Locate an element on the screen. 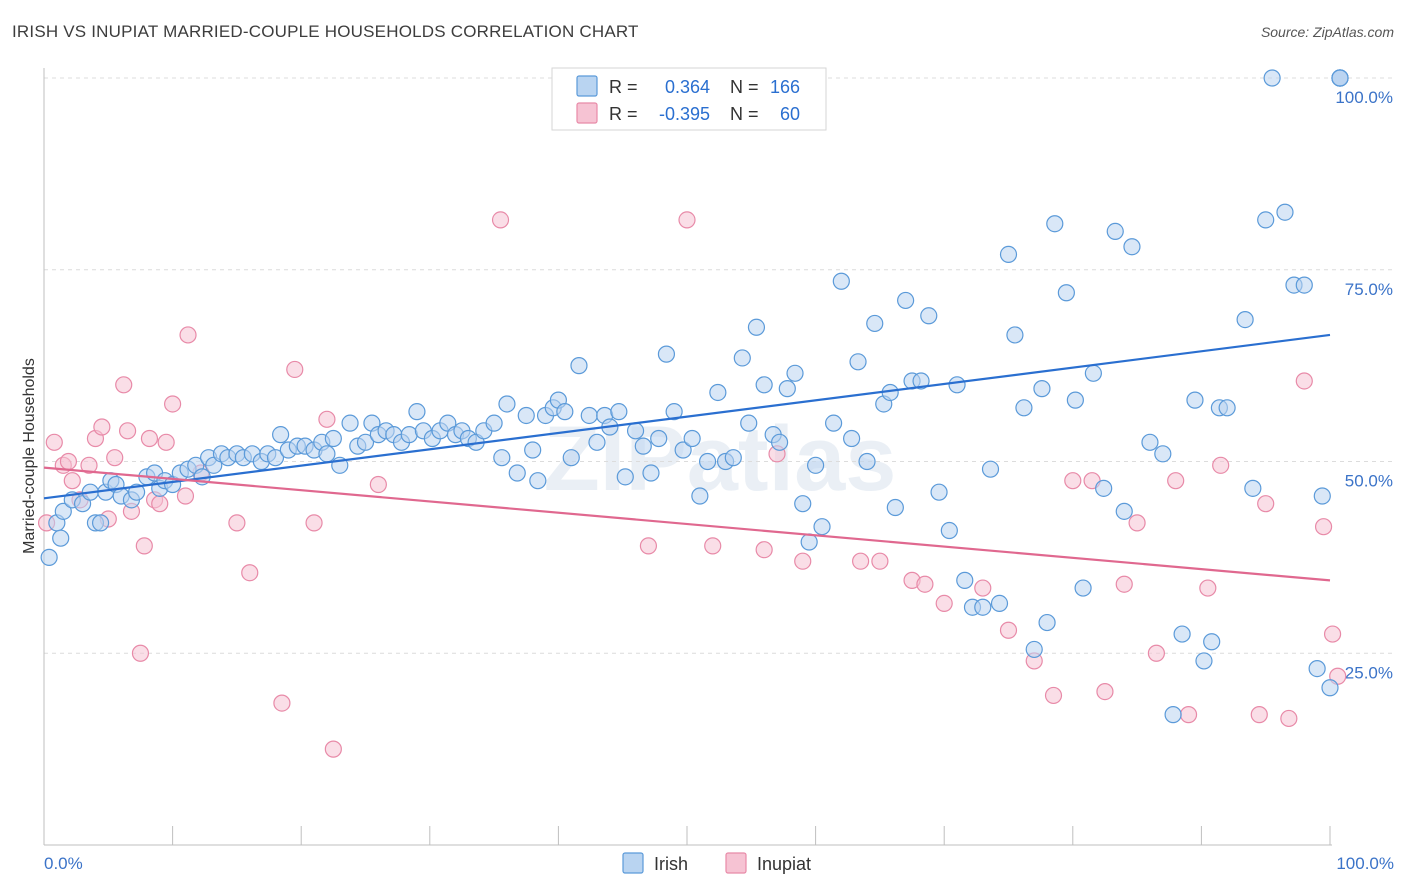  legend-inupiat-r-value: -0.395 is located at coordinates (684, 114).